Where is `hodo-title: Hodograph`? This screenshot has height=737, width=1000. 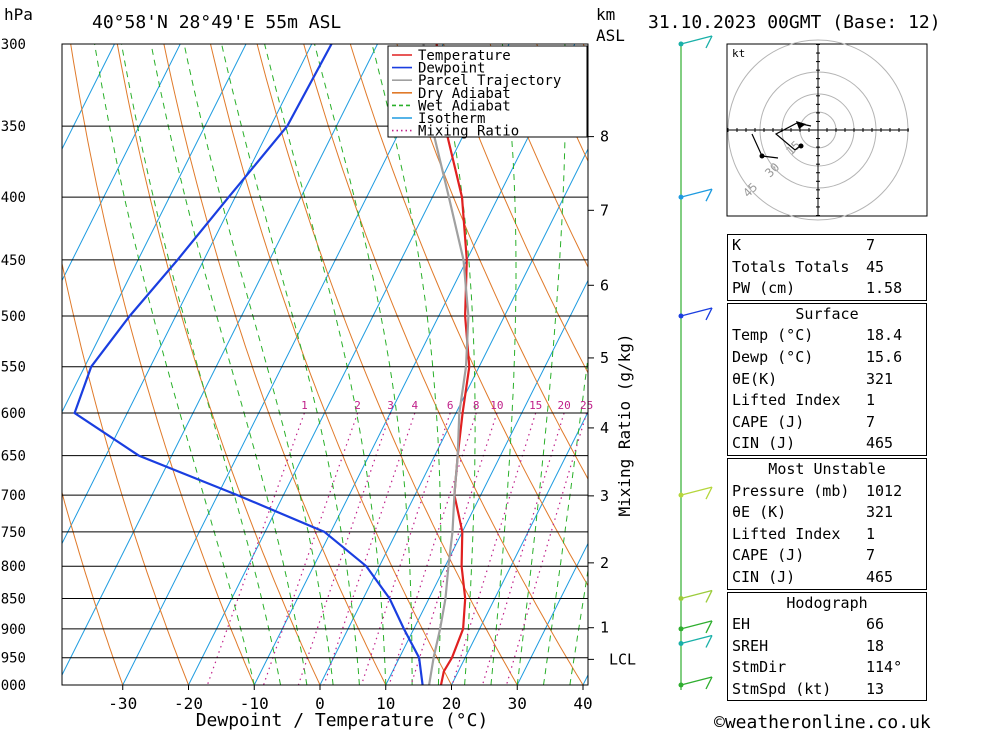
hodo-title: Hodograph is located at coordinates (827, 604).